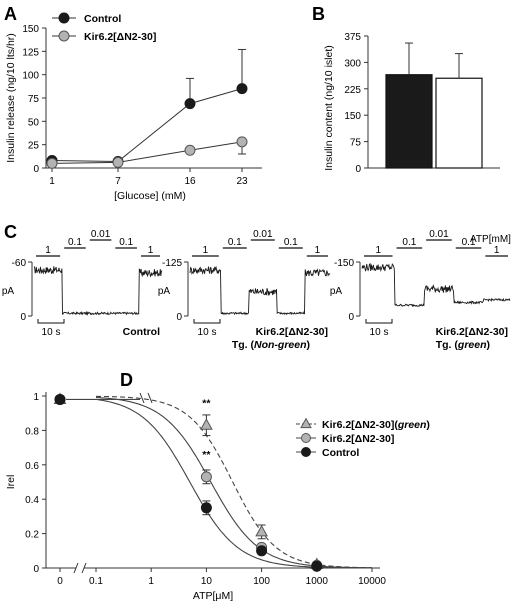 This screenshot has width=520, height=607. Describe the element at coordinates (356, 143) in the screenshot. I see `b-y-tick-label: 75` at that location.